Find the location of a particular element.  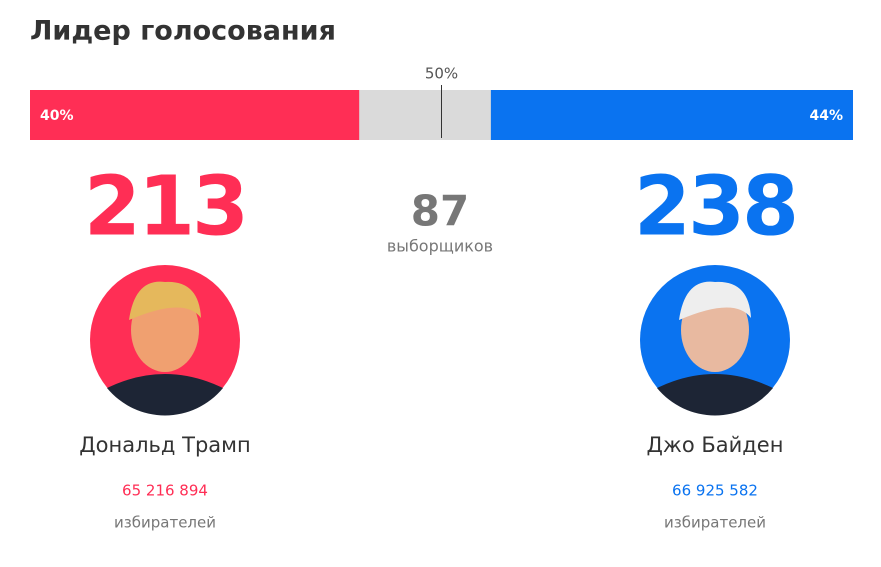

bar: 40% 44% is located at coordinates (441, 112).